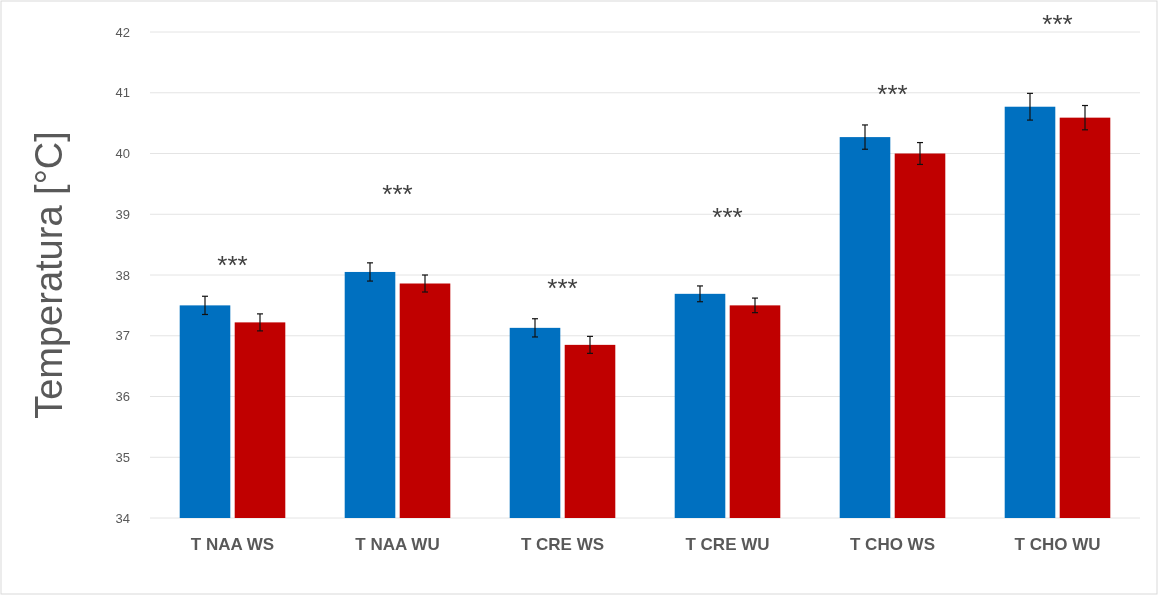  What do you see at coordinates (122, 336) in the screenshot?
I see `y-tick-label: 37` at bounding box center [122, 336].